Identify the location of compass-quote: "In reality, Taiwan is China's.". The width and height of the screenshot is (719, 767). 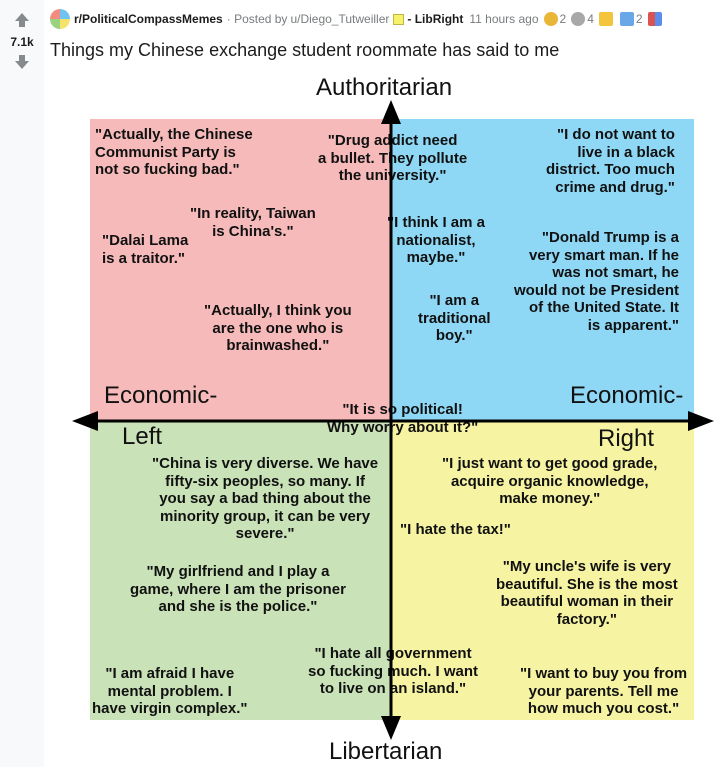
(253, 222).